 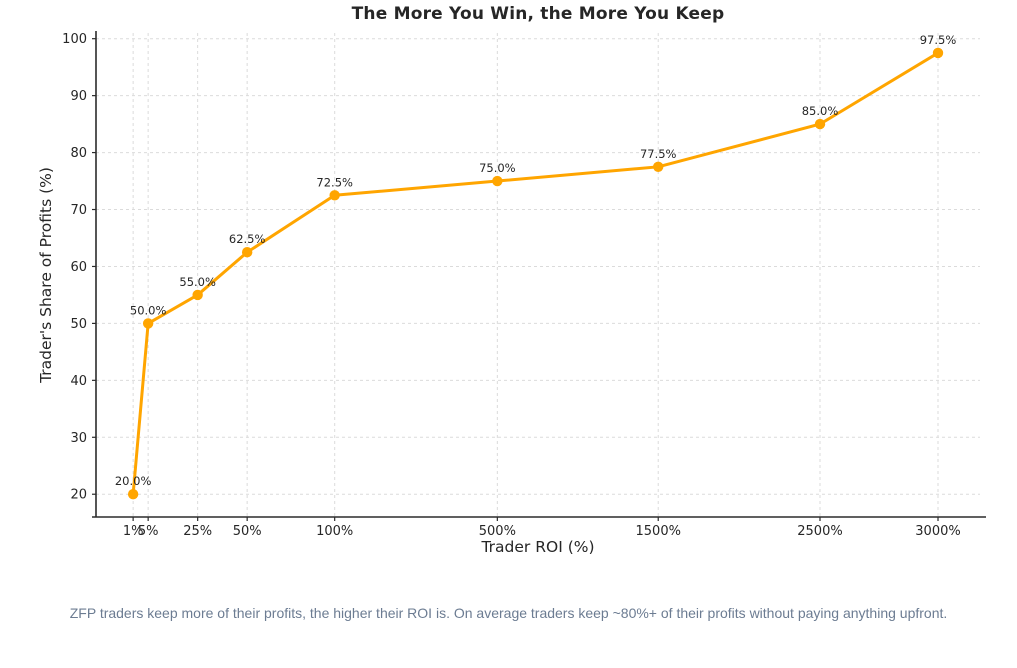 What do you see at coordinates (74, 39) in the screenshot?
I see `y-tick-label: 100` at bounding box center [74, 39].